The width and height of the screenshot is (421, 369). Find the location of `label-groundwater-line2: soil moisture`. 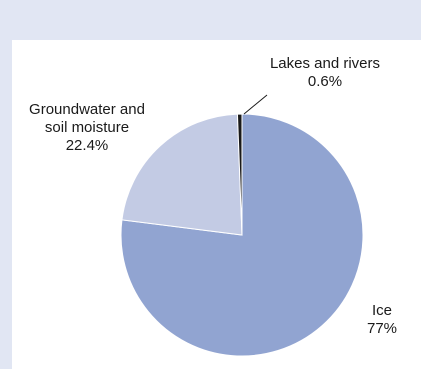

label-groundwater-line2: soil moisture is located at coordinates (87, 127).